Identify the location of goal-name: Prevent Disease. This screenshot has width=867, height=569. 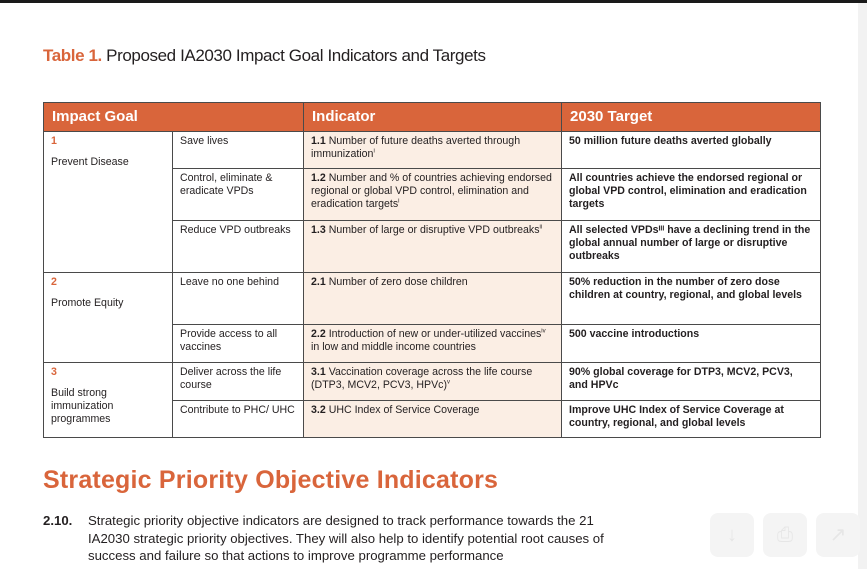
(90, 162).